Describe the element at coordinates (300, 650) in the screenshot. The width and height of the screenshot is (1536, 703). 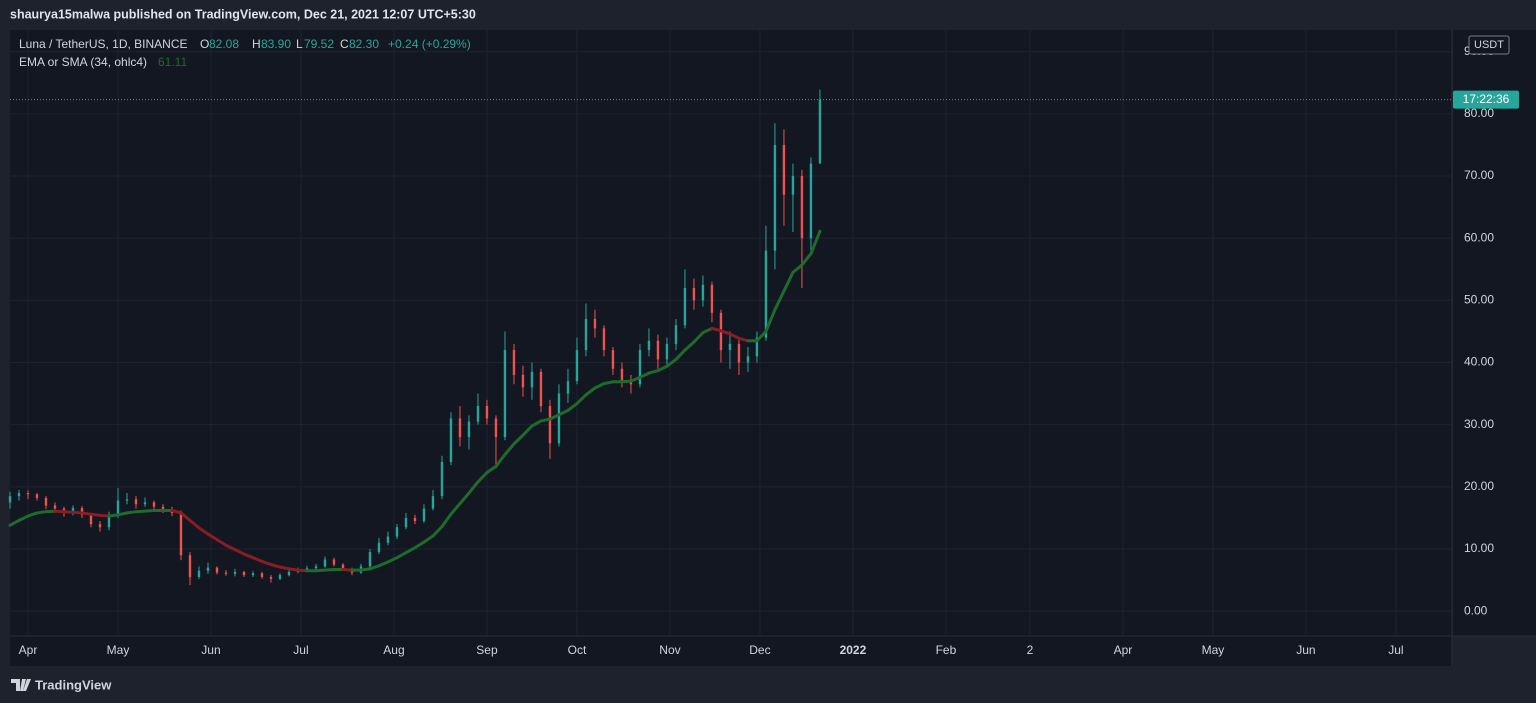
I see `x-tick-label: Jul` at that location.